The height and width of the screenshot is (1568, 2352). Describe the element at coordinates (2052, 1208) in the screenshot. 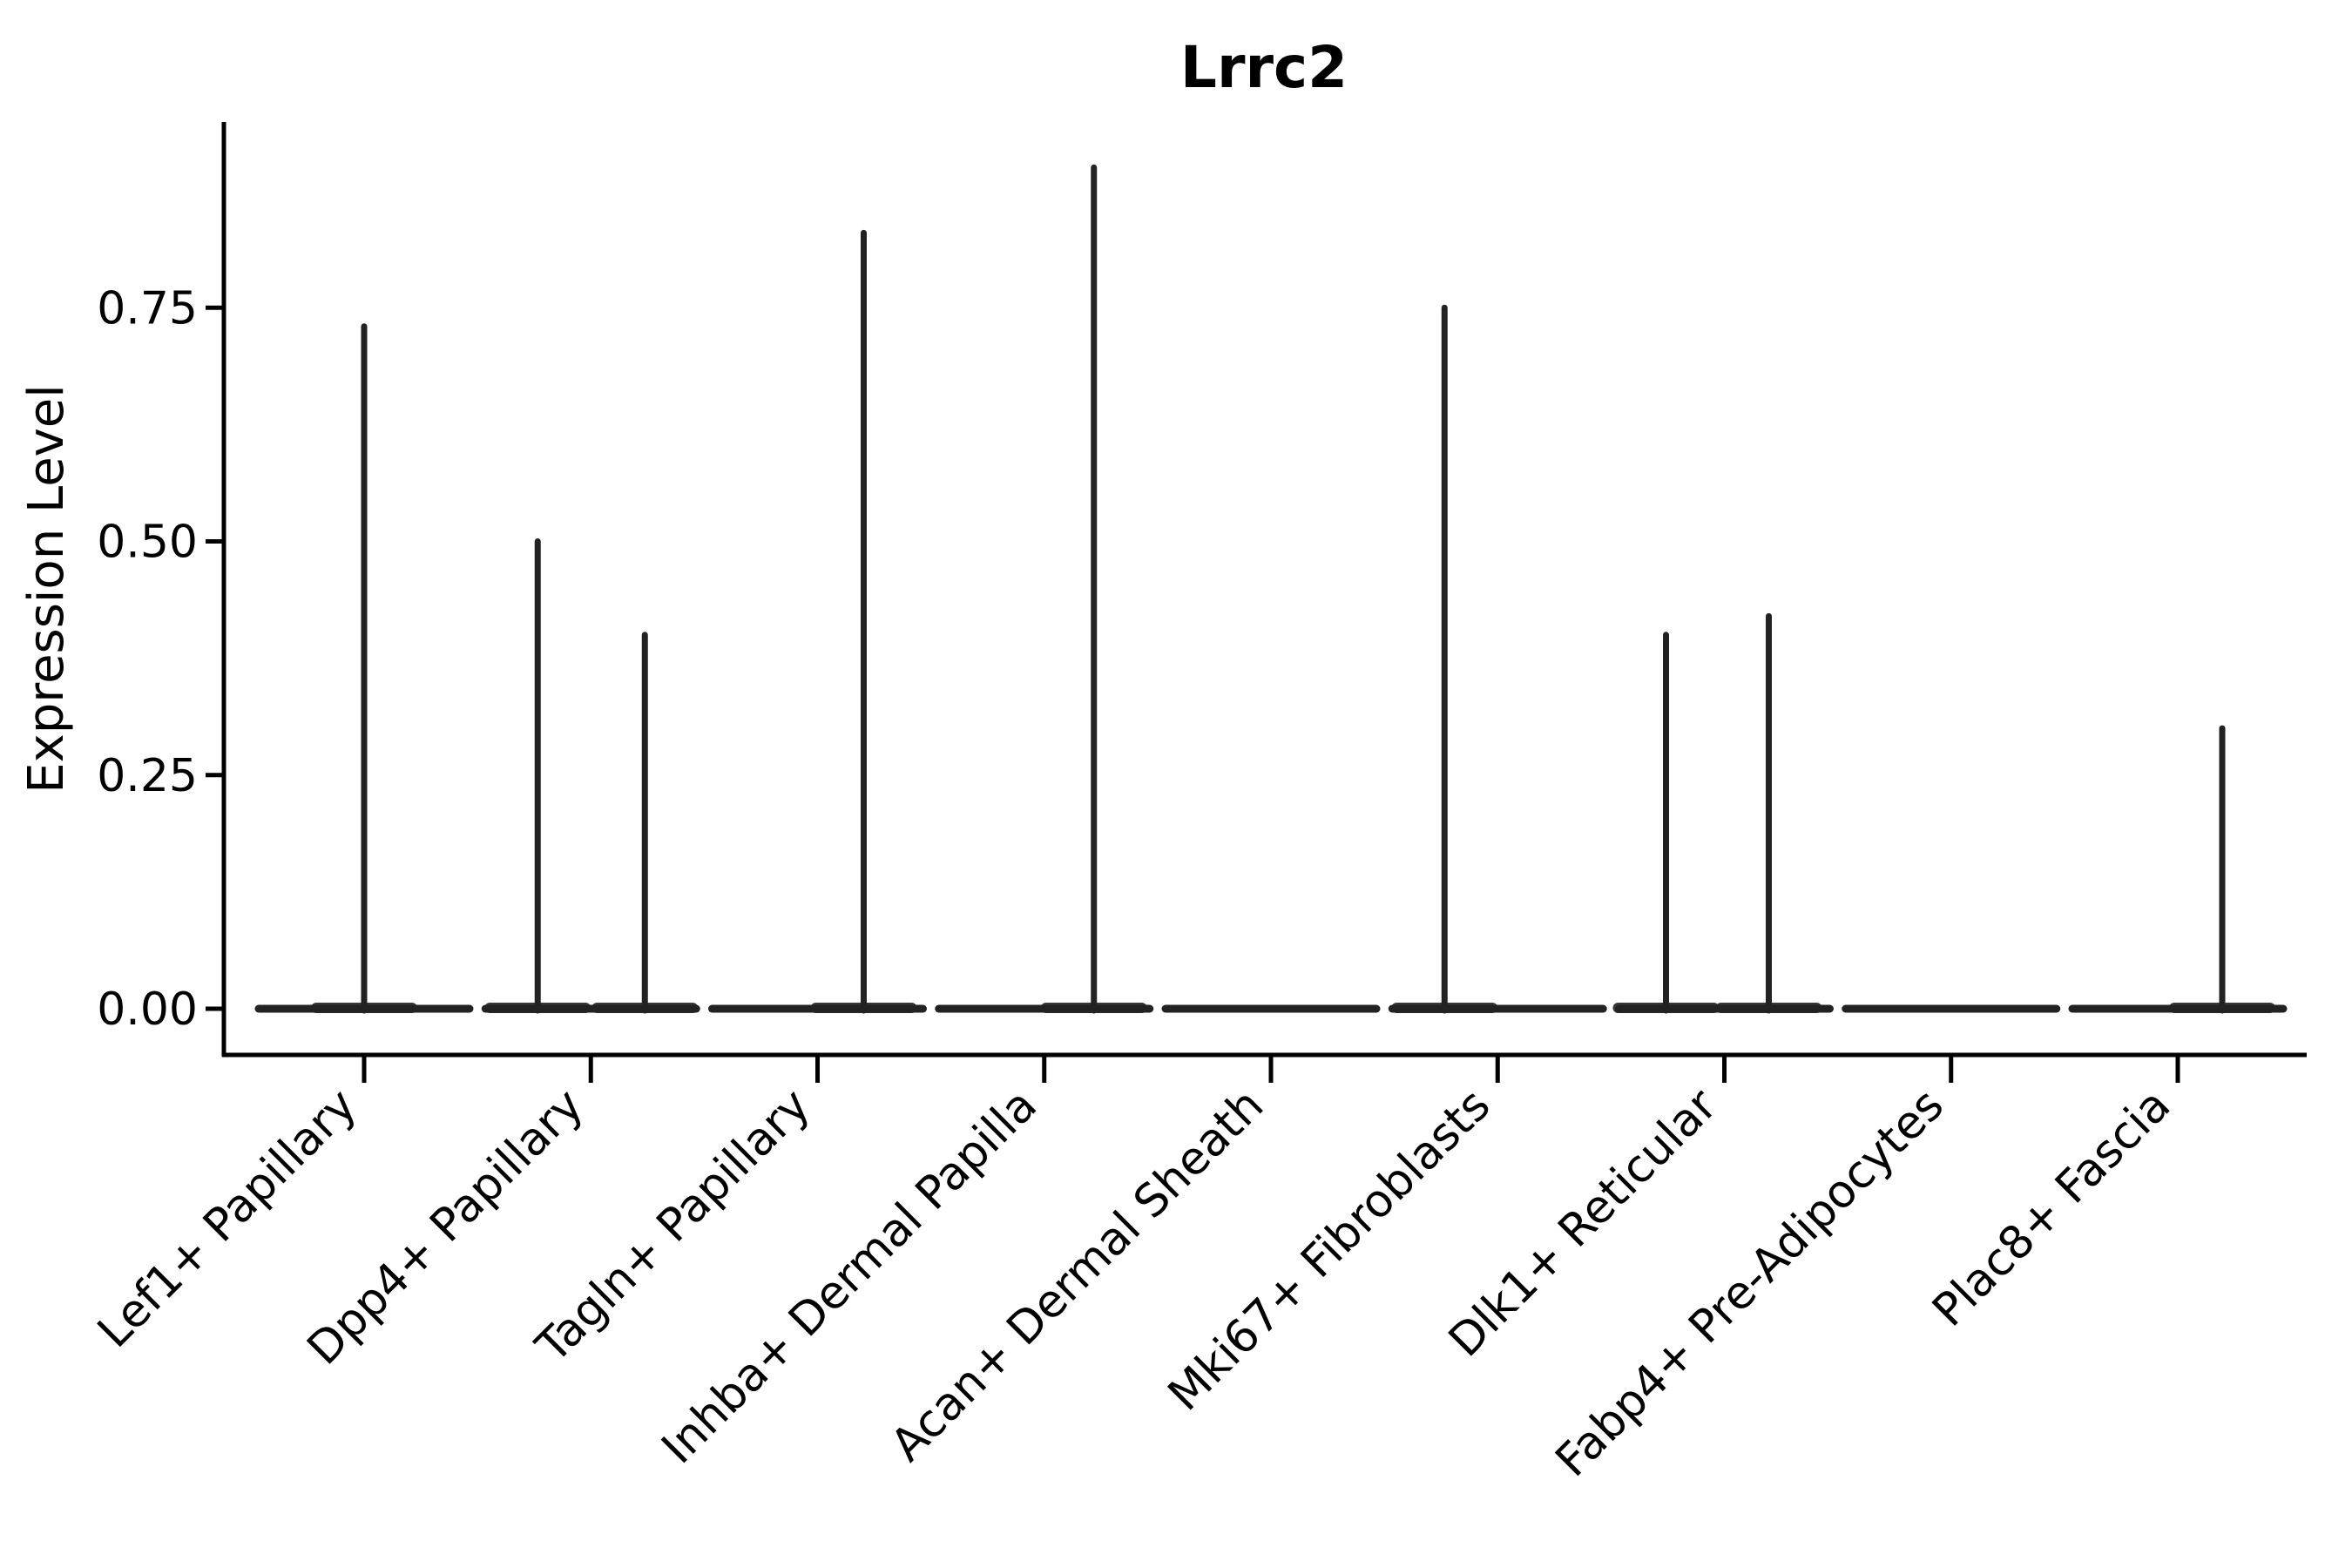

I see `x-category-label: Plac8+ Fascia` at that location.